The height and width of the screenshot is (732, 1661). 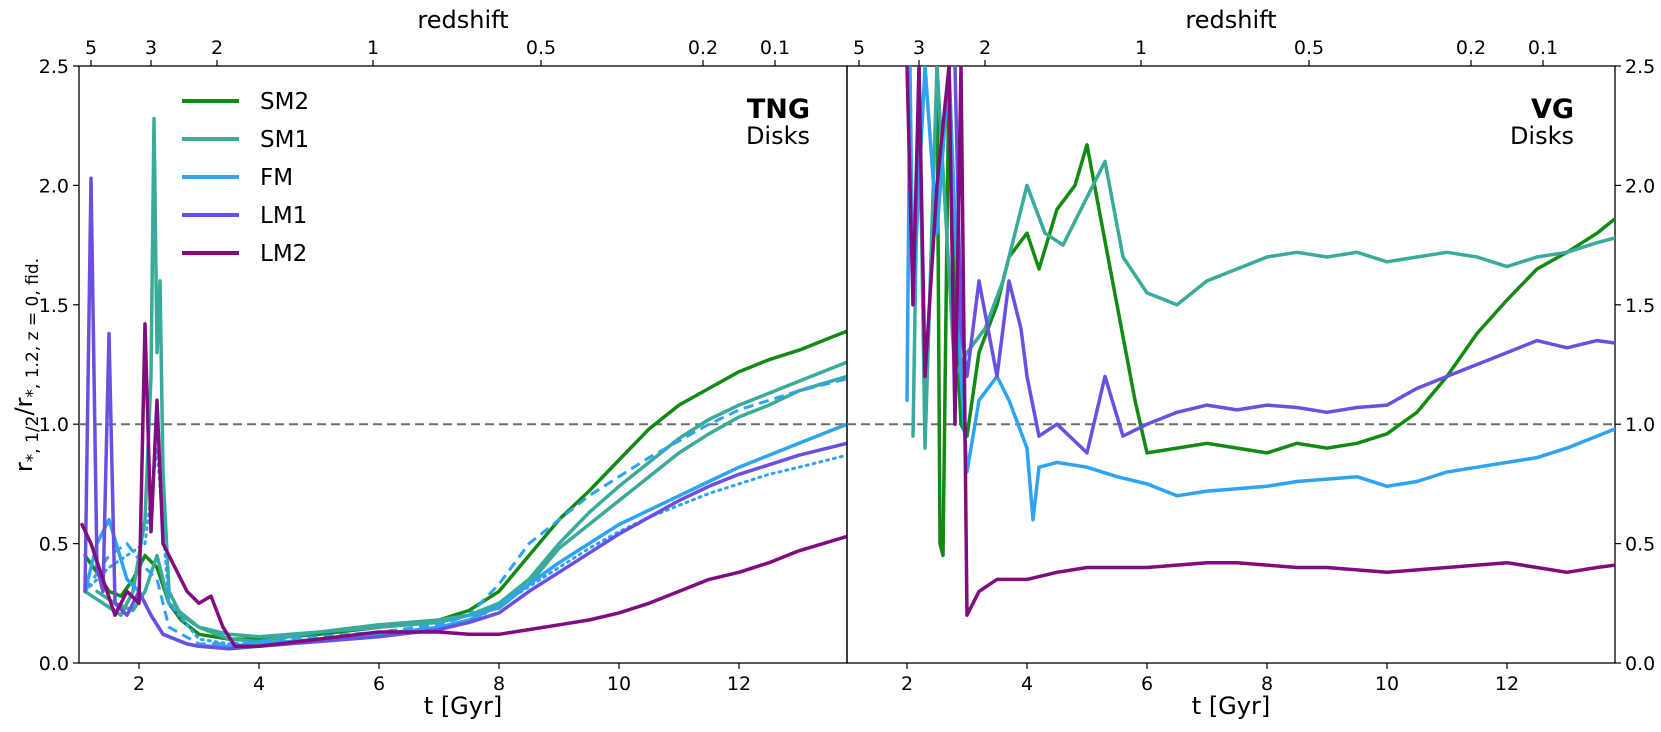 I want to click on y-tick-label-tng-1.5: 1.5, so click(x=54, y=306).